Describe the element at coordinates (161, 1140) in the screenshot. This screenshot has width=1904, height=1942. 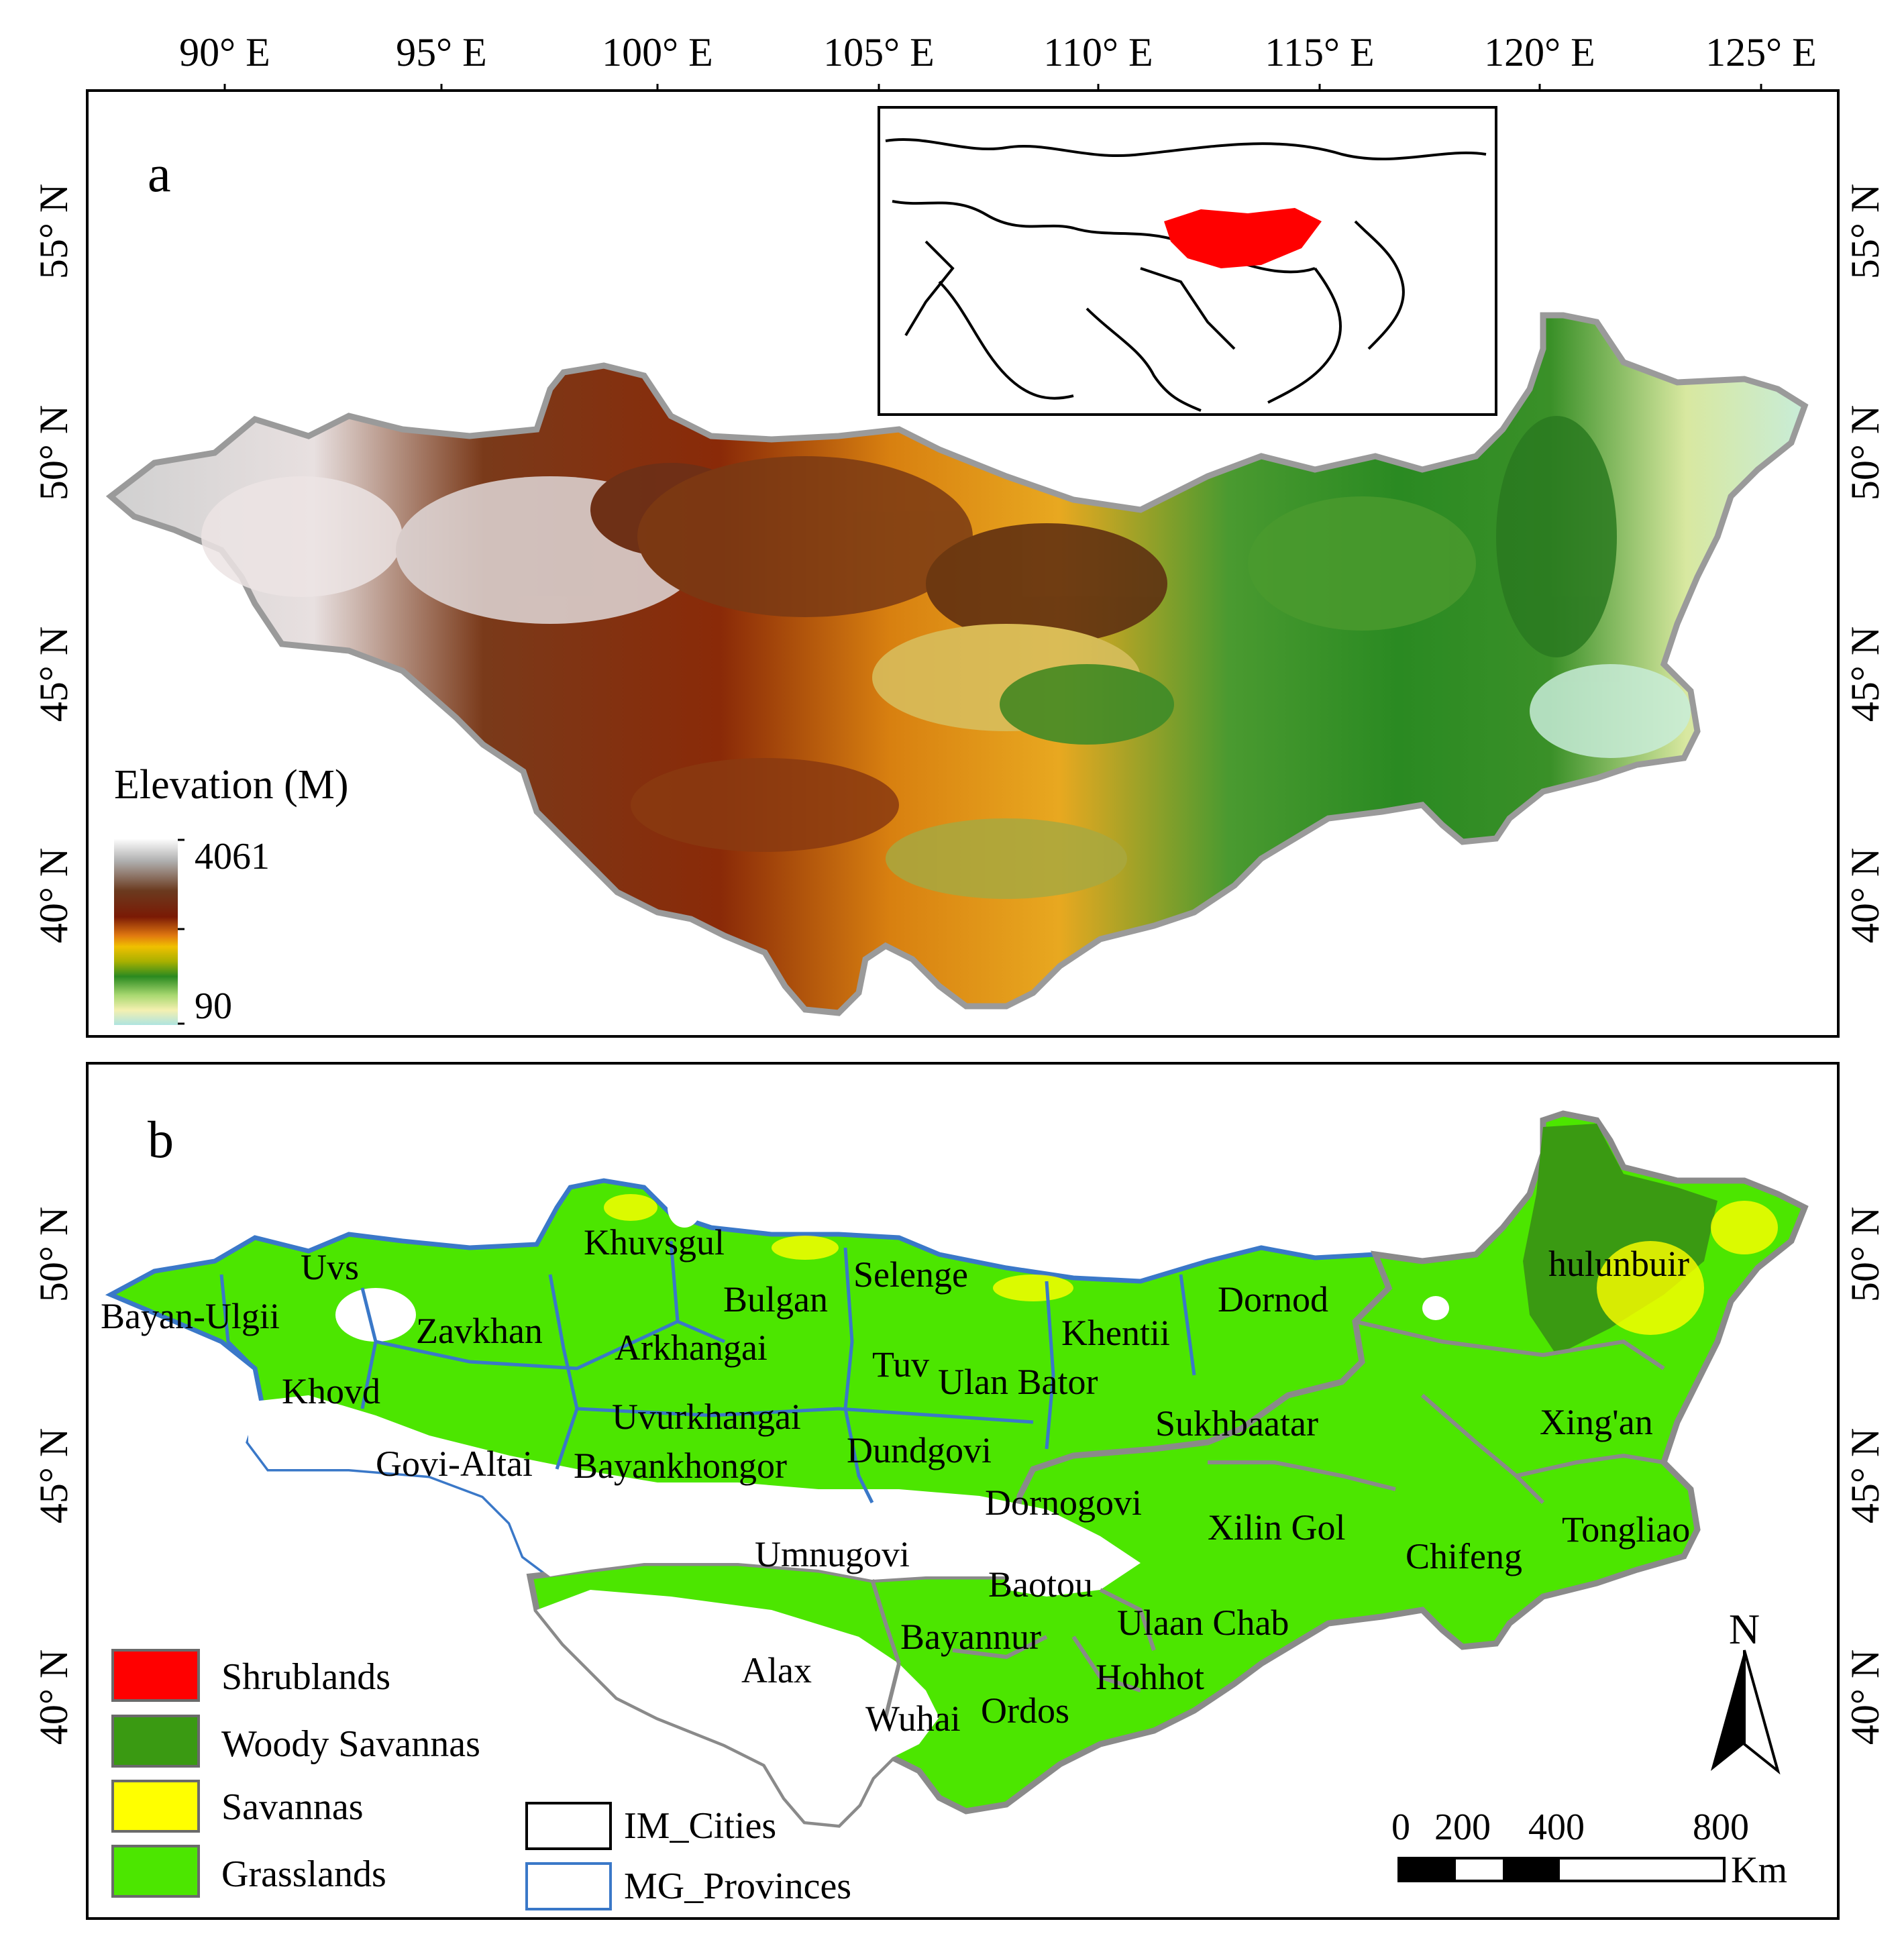
I see `panel-b-letter: b` at that location.